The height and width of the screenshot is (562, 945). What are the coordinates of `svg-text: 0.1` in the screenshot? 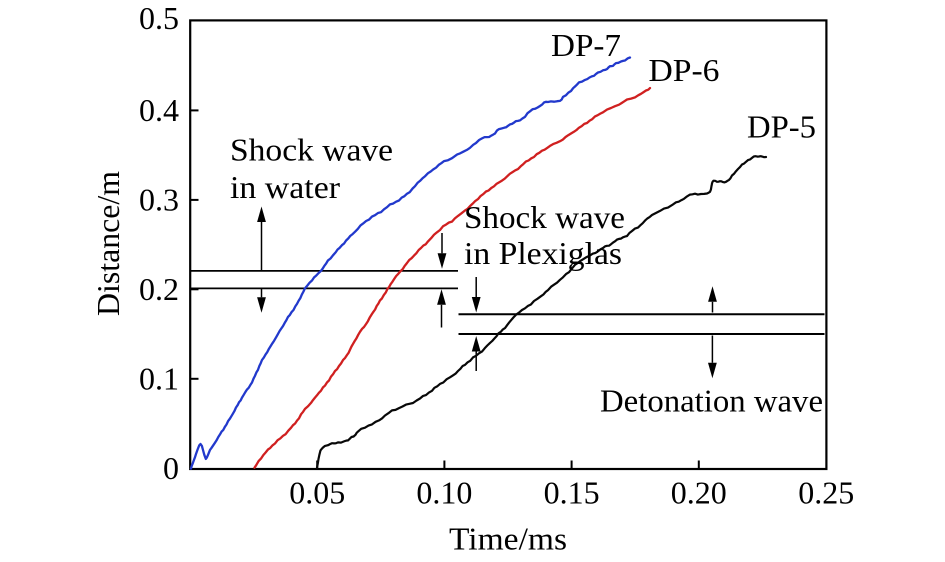 It's located at (159, 378).